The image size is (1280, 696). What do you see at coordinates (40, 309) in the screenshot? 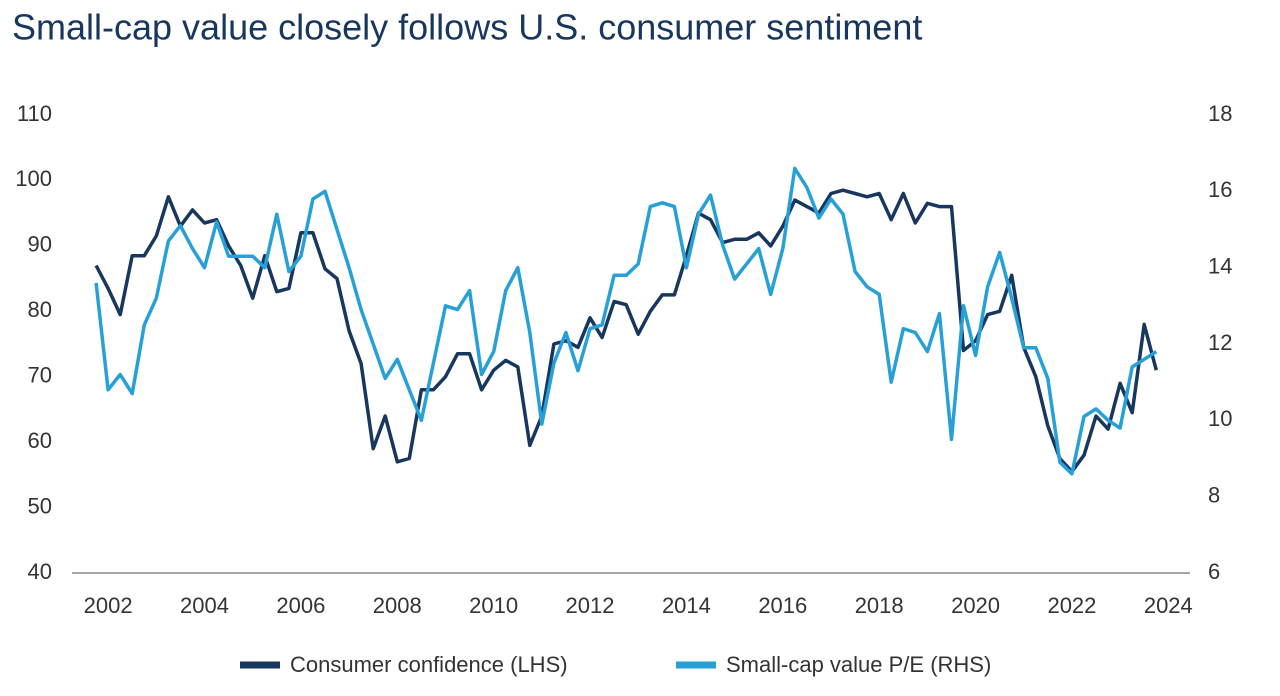
I see `y-tick-label: 80` at bounding box center [40, 309].